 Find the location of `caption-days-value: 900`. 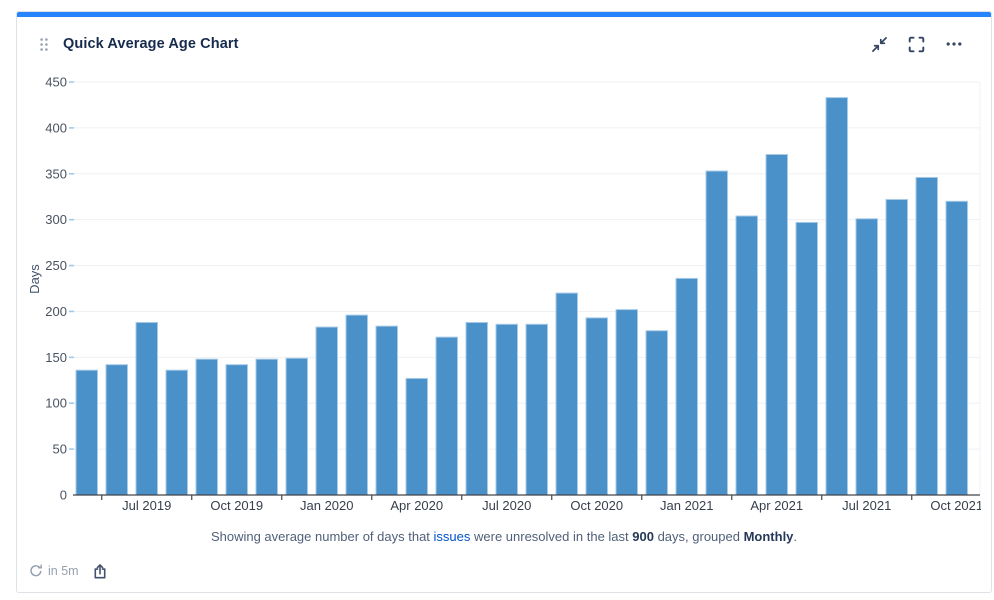

caption-days-value: 900 is located at coordinates (643, 536).